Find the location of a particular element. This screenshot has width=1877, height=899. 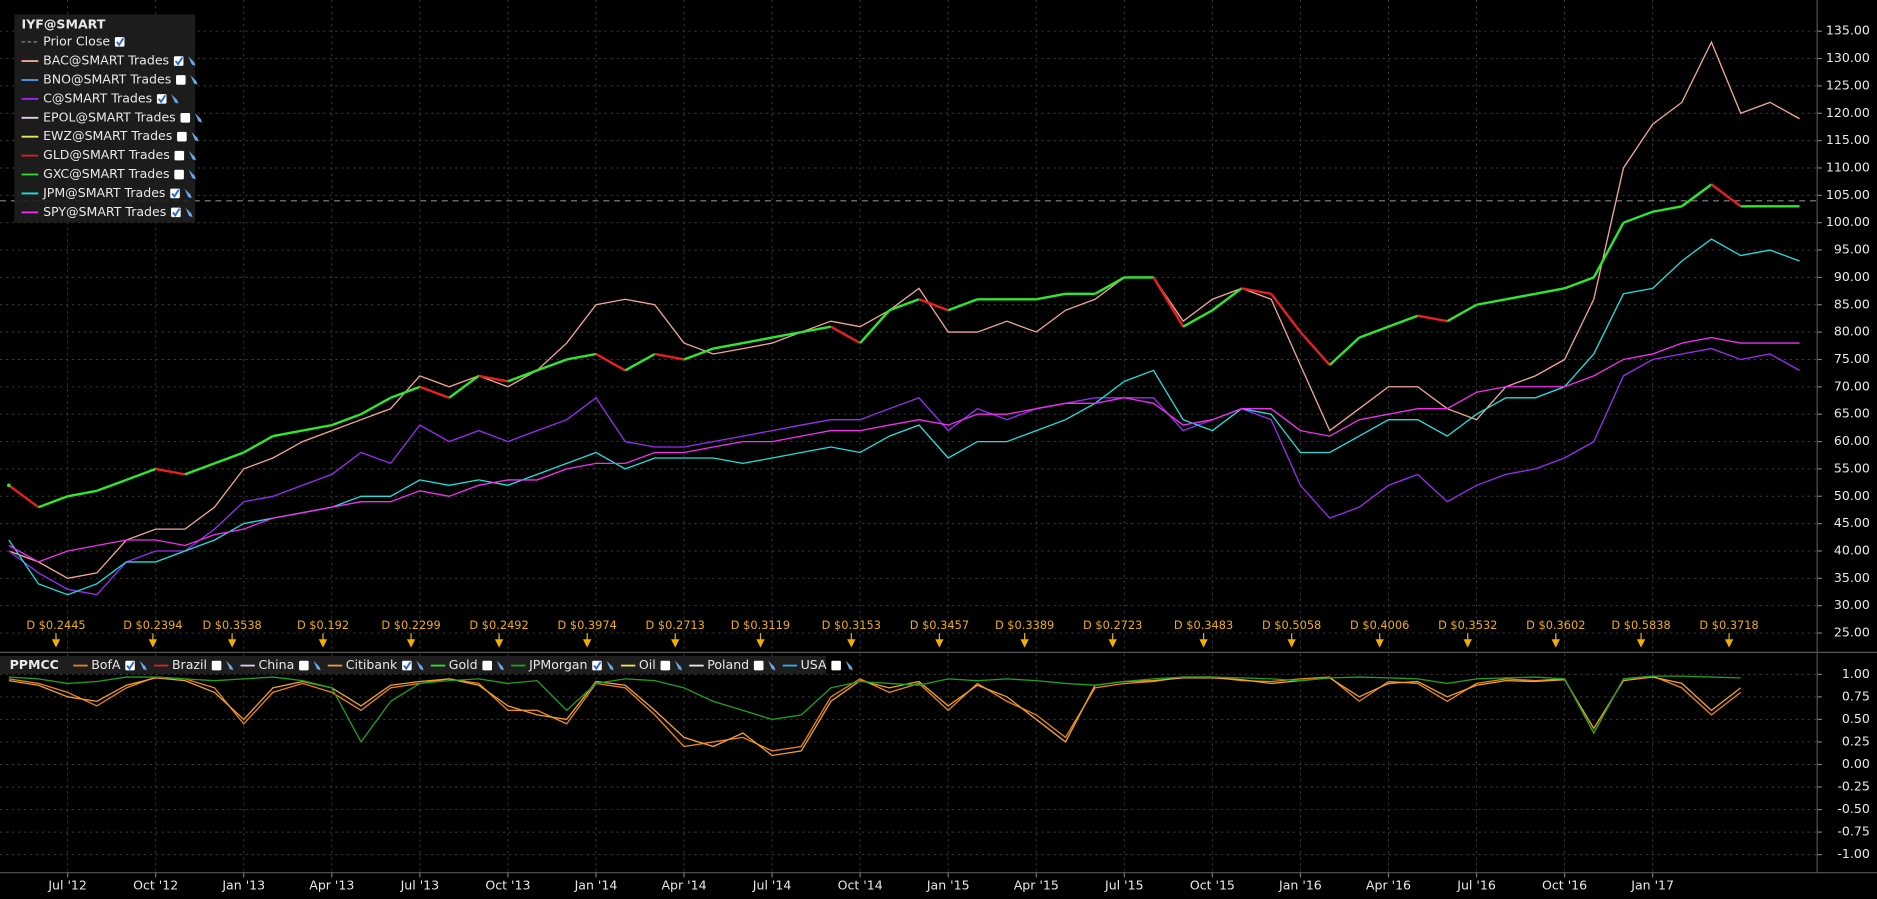

y-tick-label: 90.00 is located at coordinates (1852, 276).